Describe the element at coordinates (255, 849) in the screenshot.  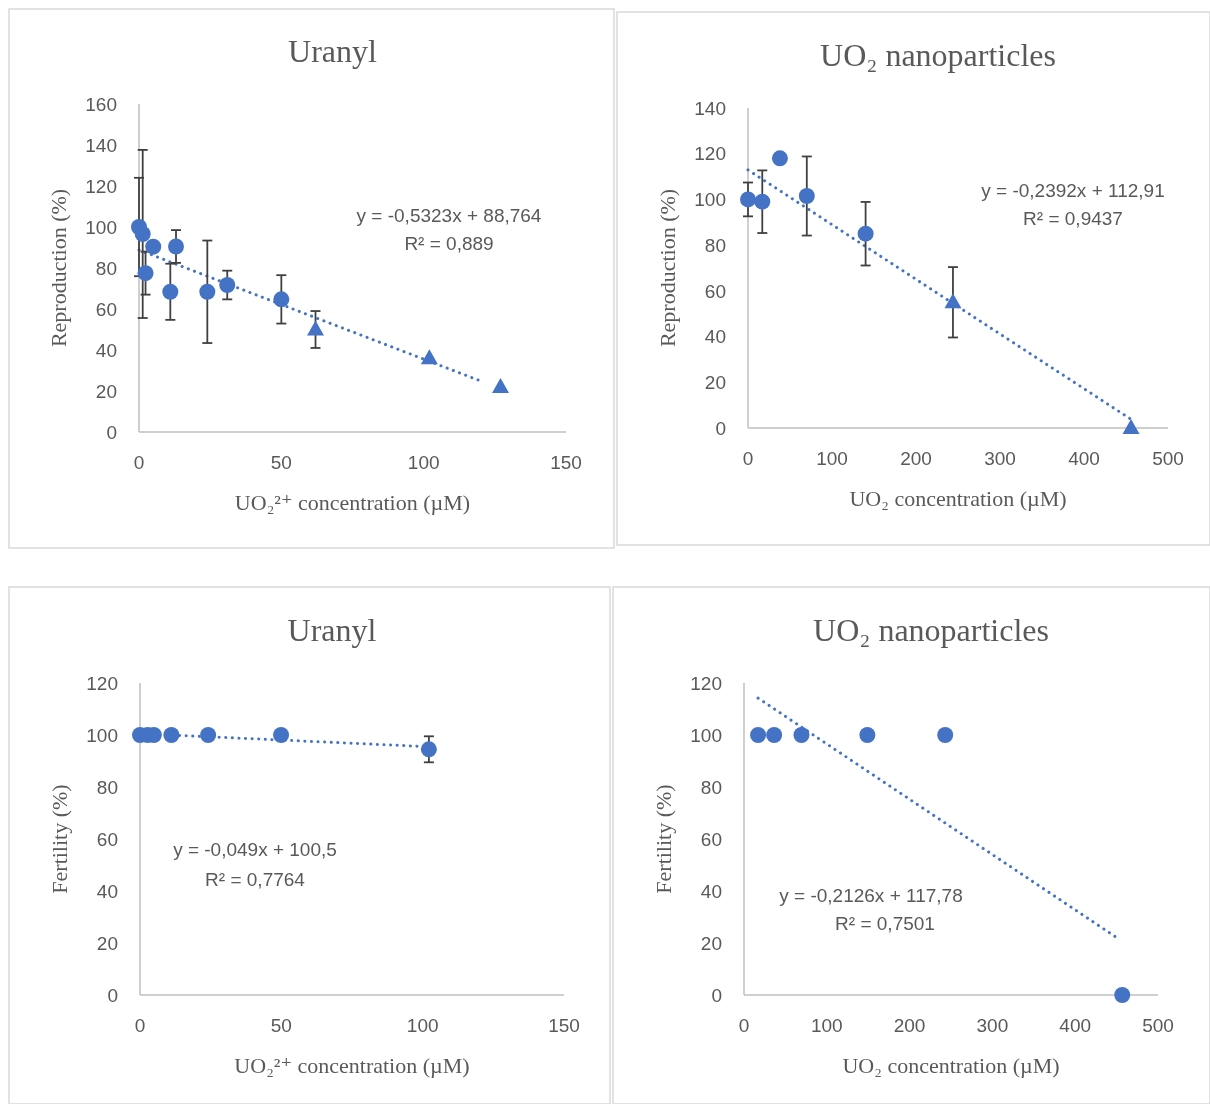
I see `annotation: y = -0,049x + 100,5` at that location.